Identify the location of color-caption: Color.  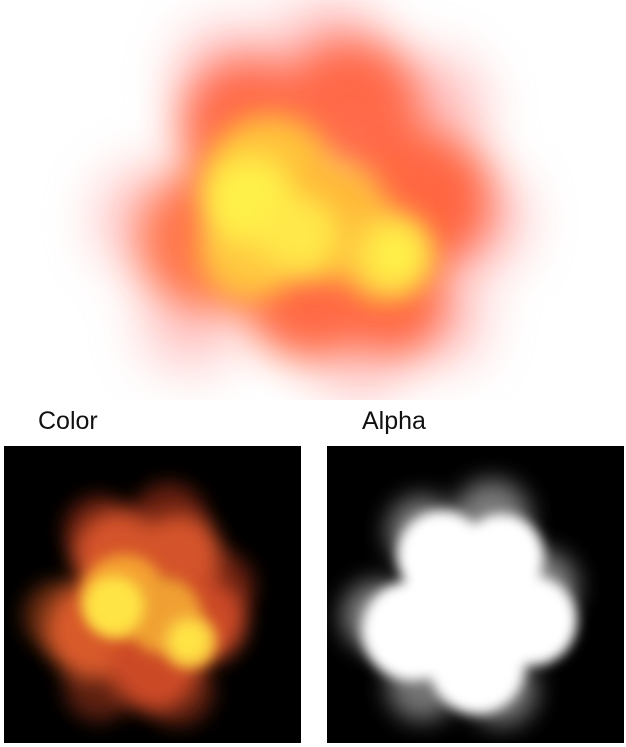
(68, 421).